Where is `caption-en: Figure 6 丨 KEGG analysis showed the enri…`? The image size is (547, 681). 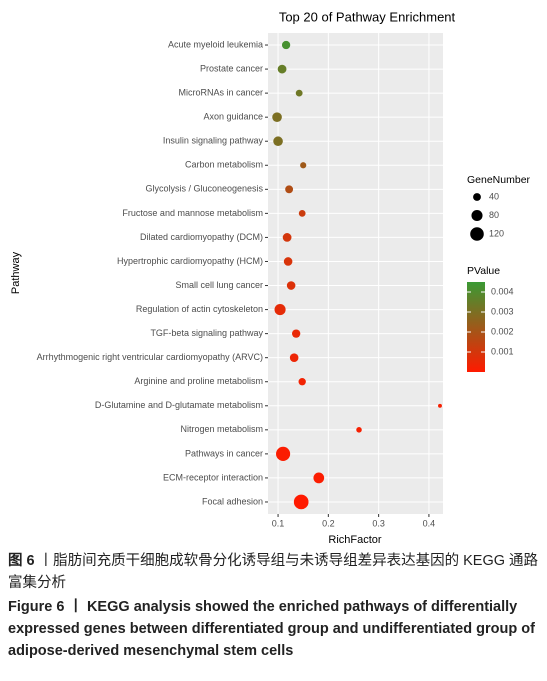
caption-en: Figure 6 丨 KEGG analysis showed the enri… is located at coordinates (274, 629).